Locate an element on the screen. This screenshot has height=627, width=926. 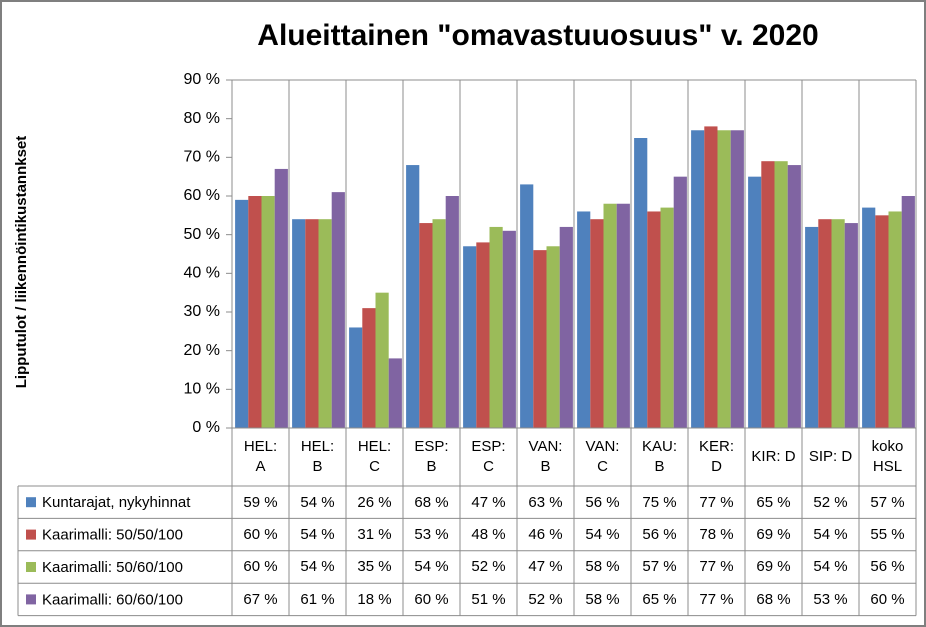
legend-label: Kuntarajat, nykyhinnat is located at coordinates (116, 502).